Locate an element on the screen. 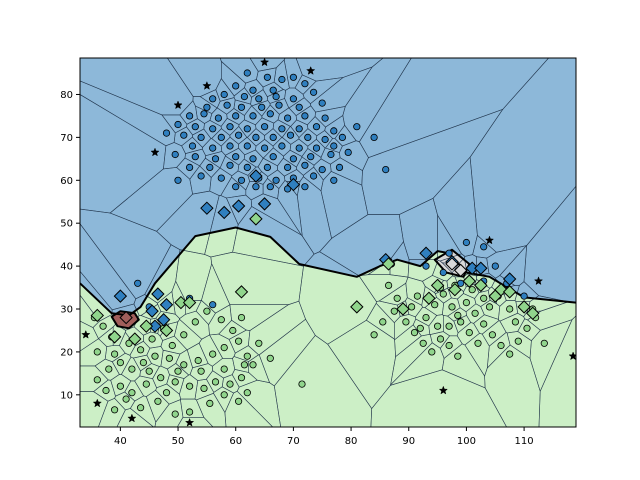 Image resolution: width=640 pixels, height=480 pixels. y-tick-label: 30 is located at coordinates (66, 310).